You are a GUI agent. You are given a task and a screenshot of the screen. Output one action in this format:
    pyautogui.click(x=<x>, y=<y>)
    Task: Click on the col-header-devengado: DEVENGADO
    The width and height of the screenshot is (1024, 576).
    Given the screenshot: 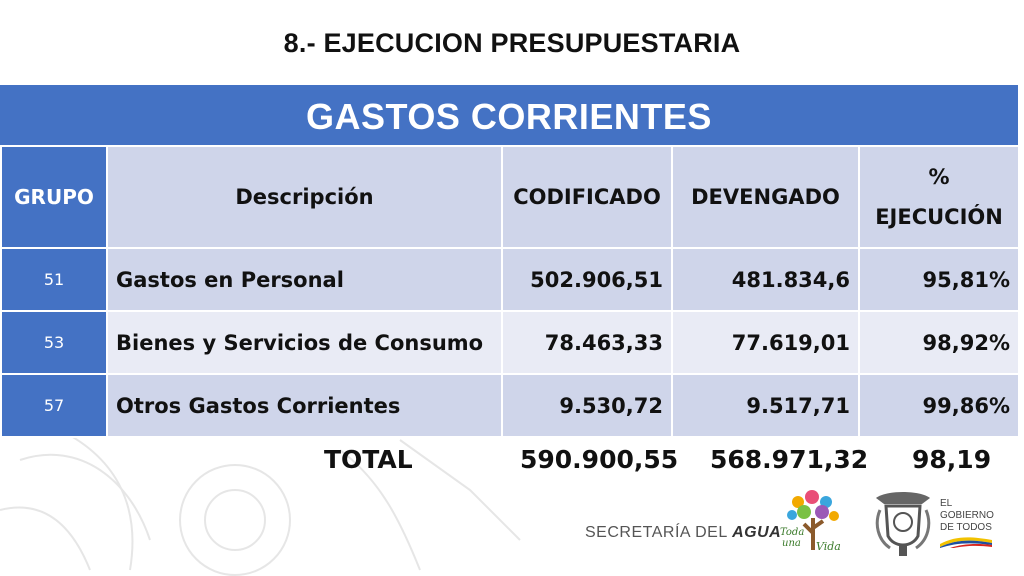 What is the action you would take?
    pyautogui.click(x=765, y=197)
    